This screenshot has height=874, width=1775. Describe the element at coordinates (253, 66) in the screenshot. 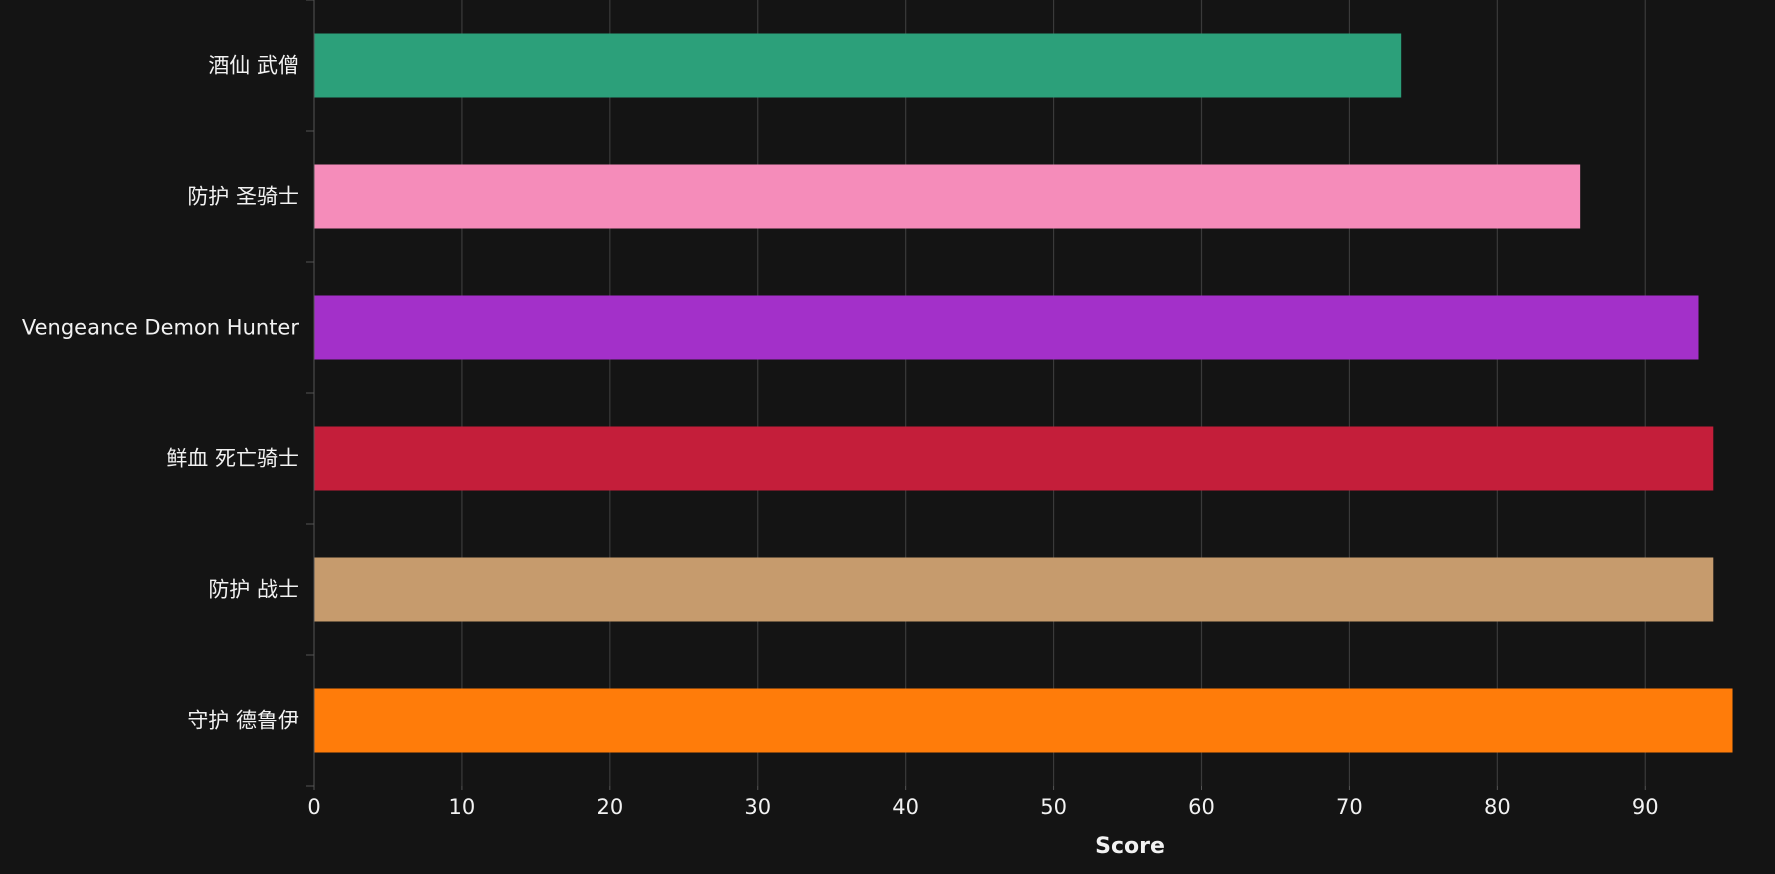

I see `category-label: 酒仙 武僧` at that location.